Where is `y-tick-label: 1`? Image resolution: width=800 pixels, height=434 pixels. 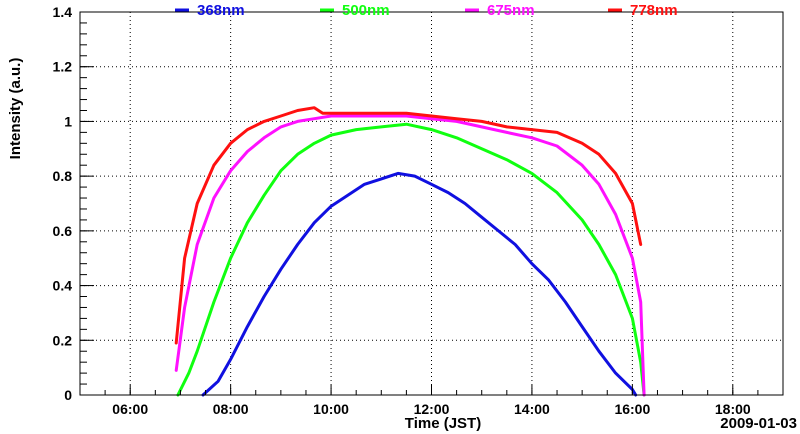
y-tick-label: 1 is located at coordinates (68, 121).